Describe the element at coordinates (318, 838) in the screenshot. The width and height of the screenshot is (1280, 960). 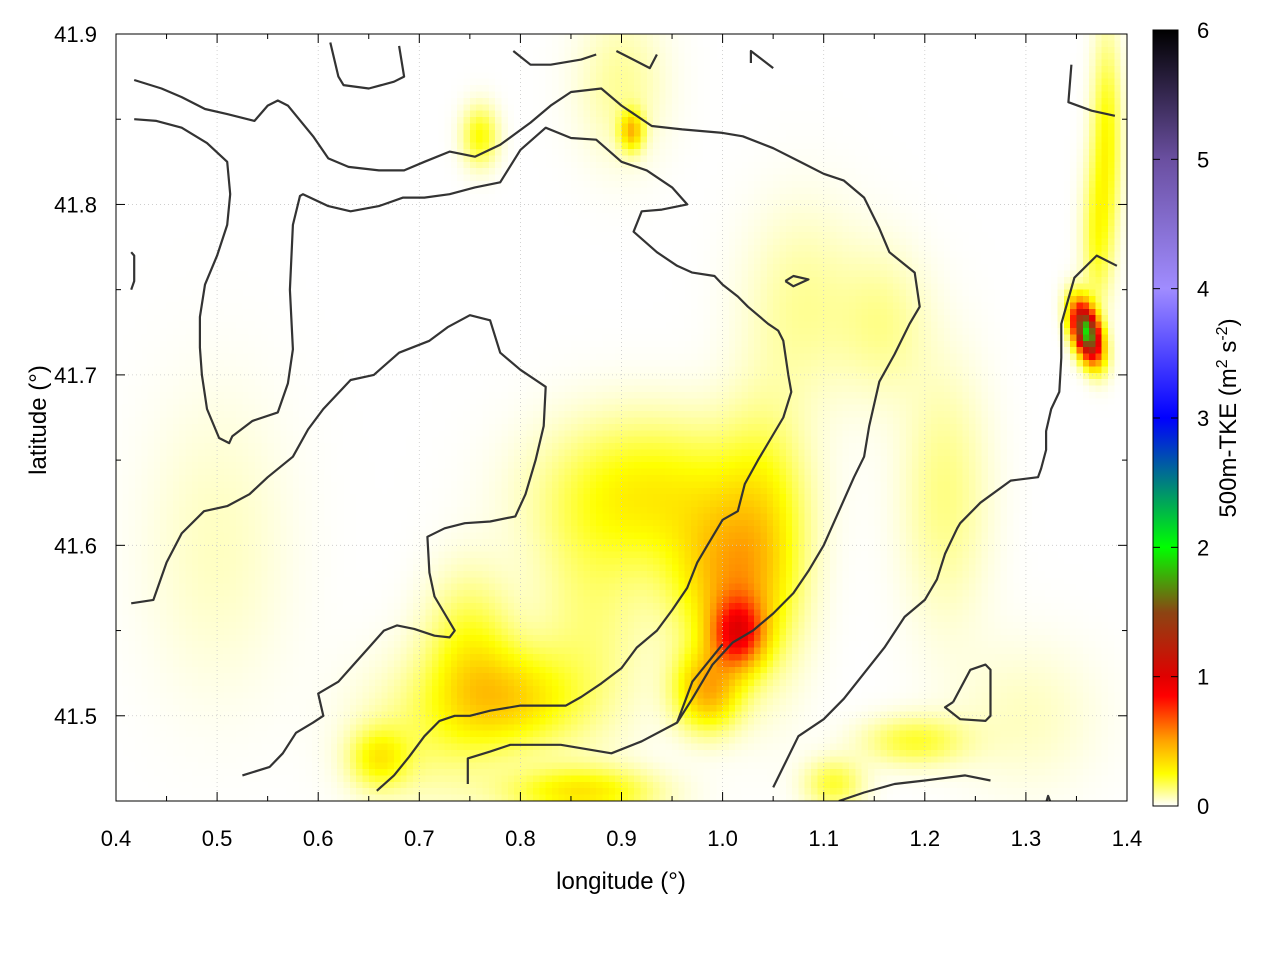
I see `x-tick-label: 0.6` at that location.